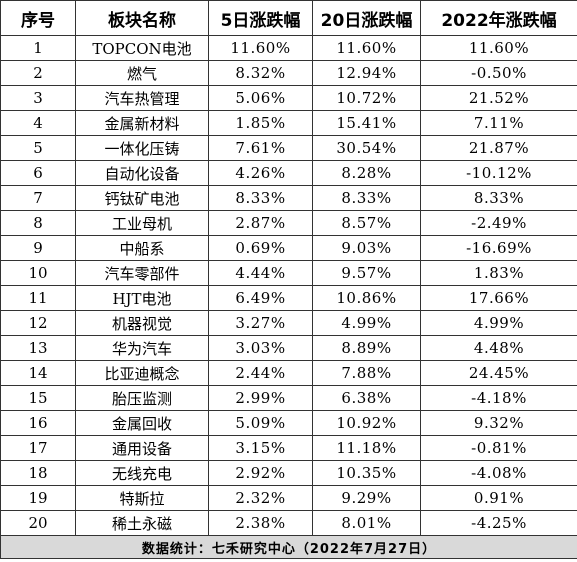 The image size is (577, 562). Describe the element at coordinates (498, 398) in the screenshot. I see `change-2022: -4.18%` at that location.